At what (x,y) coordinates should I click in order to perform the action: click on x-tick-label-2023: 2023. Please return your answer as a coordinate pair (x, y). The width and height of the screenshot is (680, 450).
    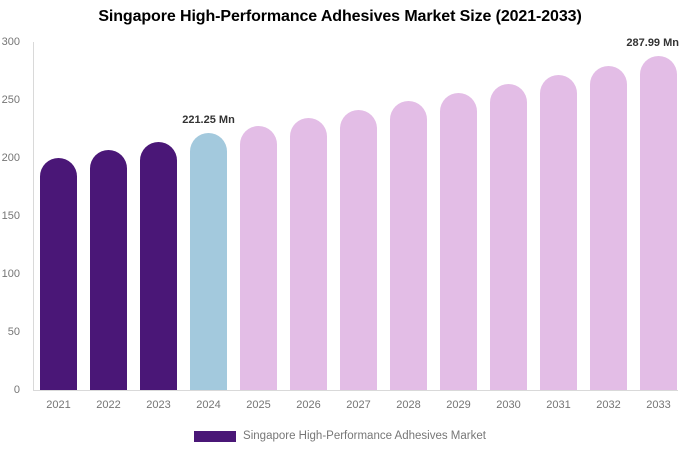
    Looking at the image, I should click on (158, 405).